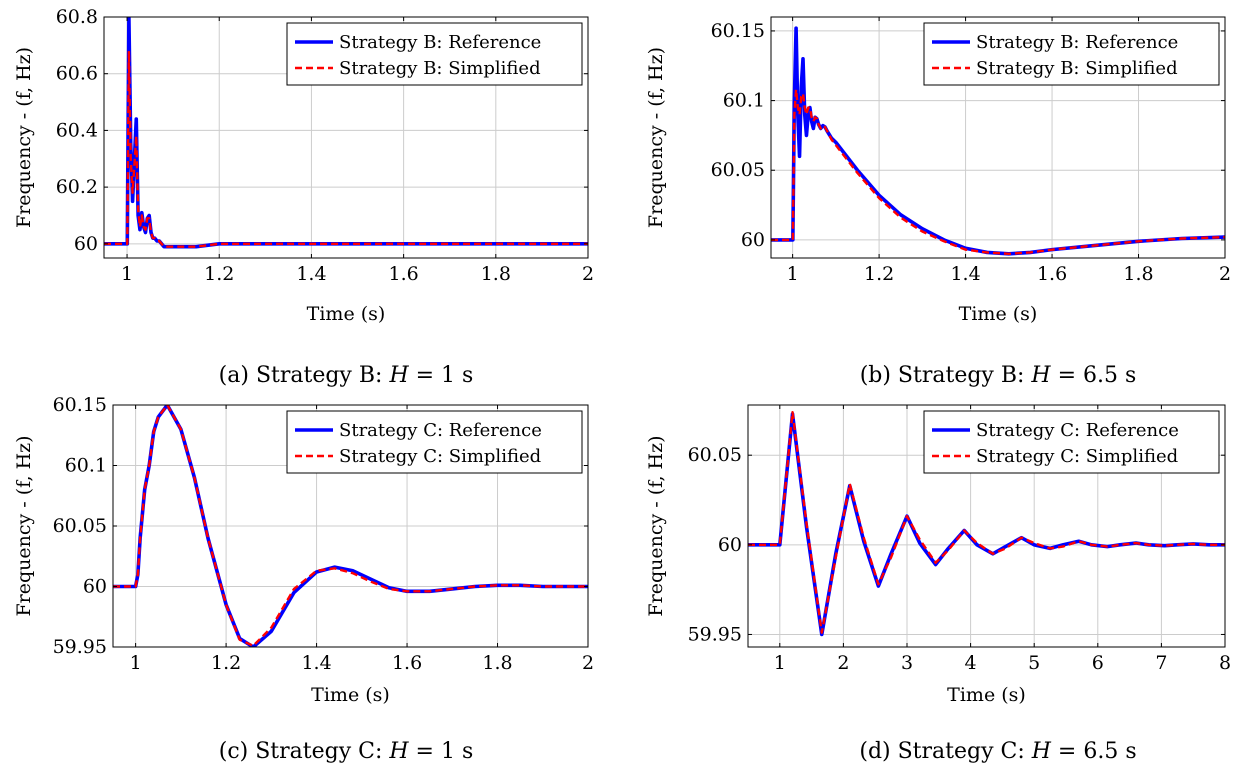 Image resolution: width=1236 pixels, height=769 pixels. Describe the element at coordinates (1034, 663) in the screenshot. I see `x-tick-label: 5` at that location.